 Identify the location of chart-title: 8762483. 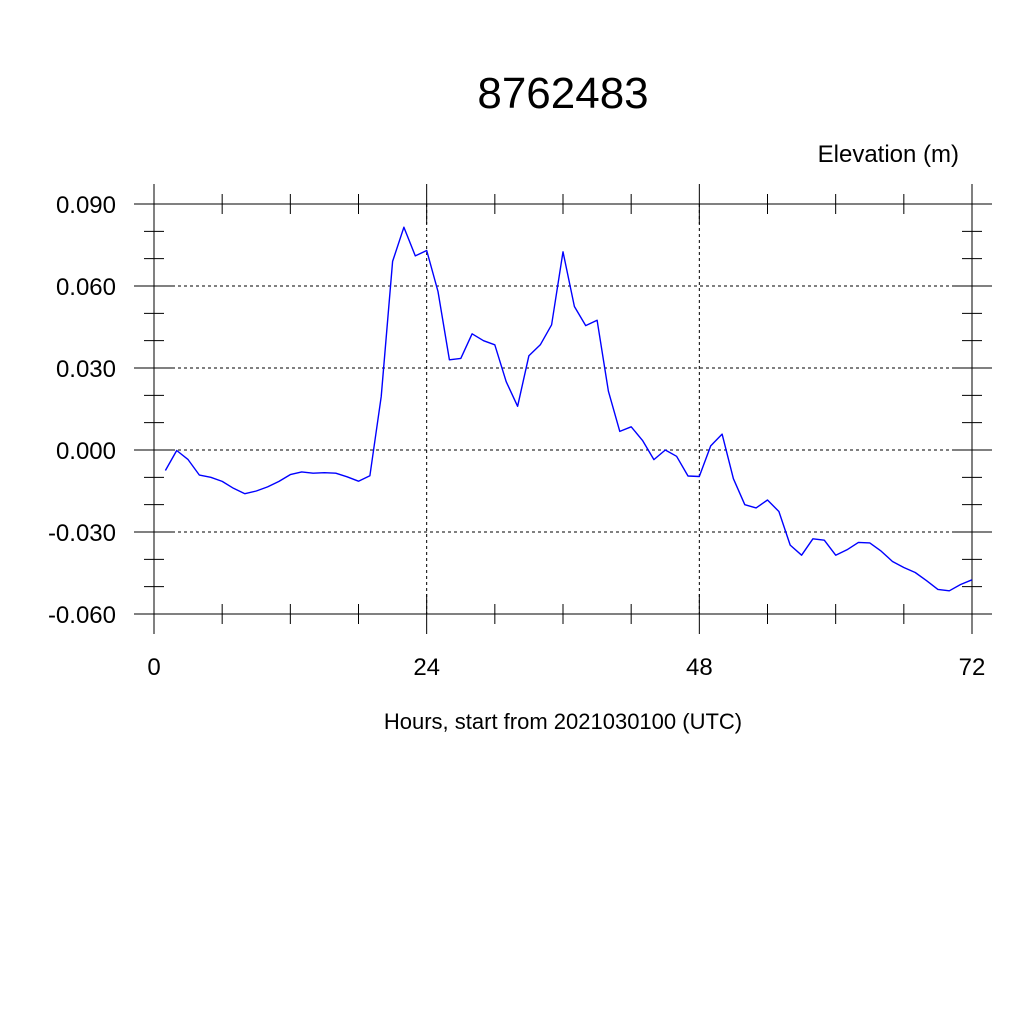
(562, 93).